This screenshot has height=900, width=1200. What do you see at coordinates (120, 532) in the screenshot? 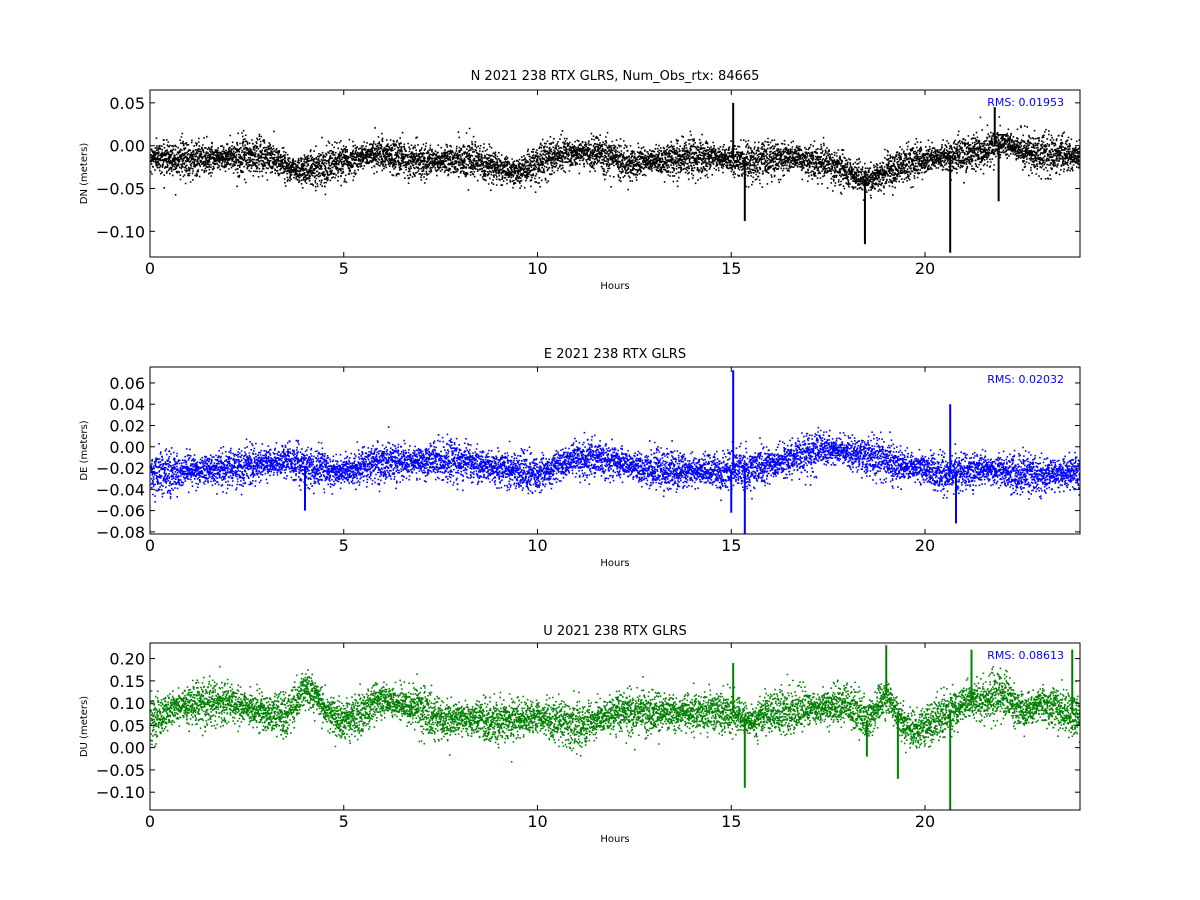
I see `y-tick-label: −0.08` at bounding box center [120, 532].